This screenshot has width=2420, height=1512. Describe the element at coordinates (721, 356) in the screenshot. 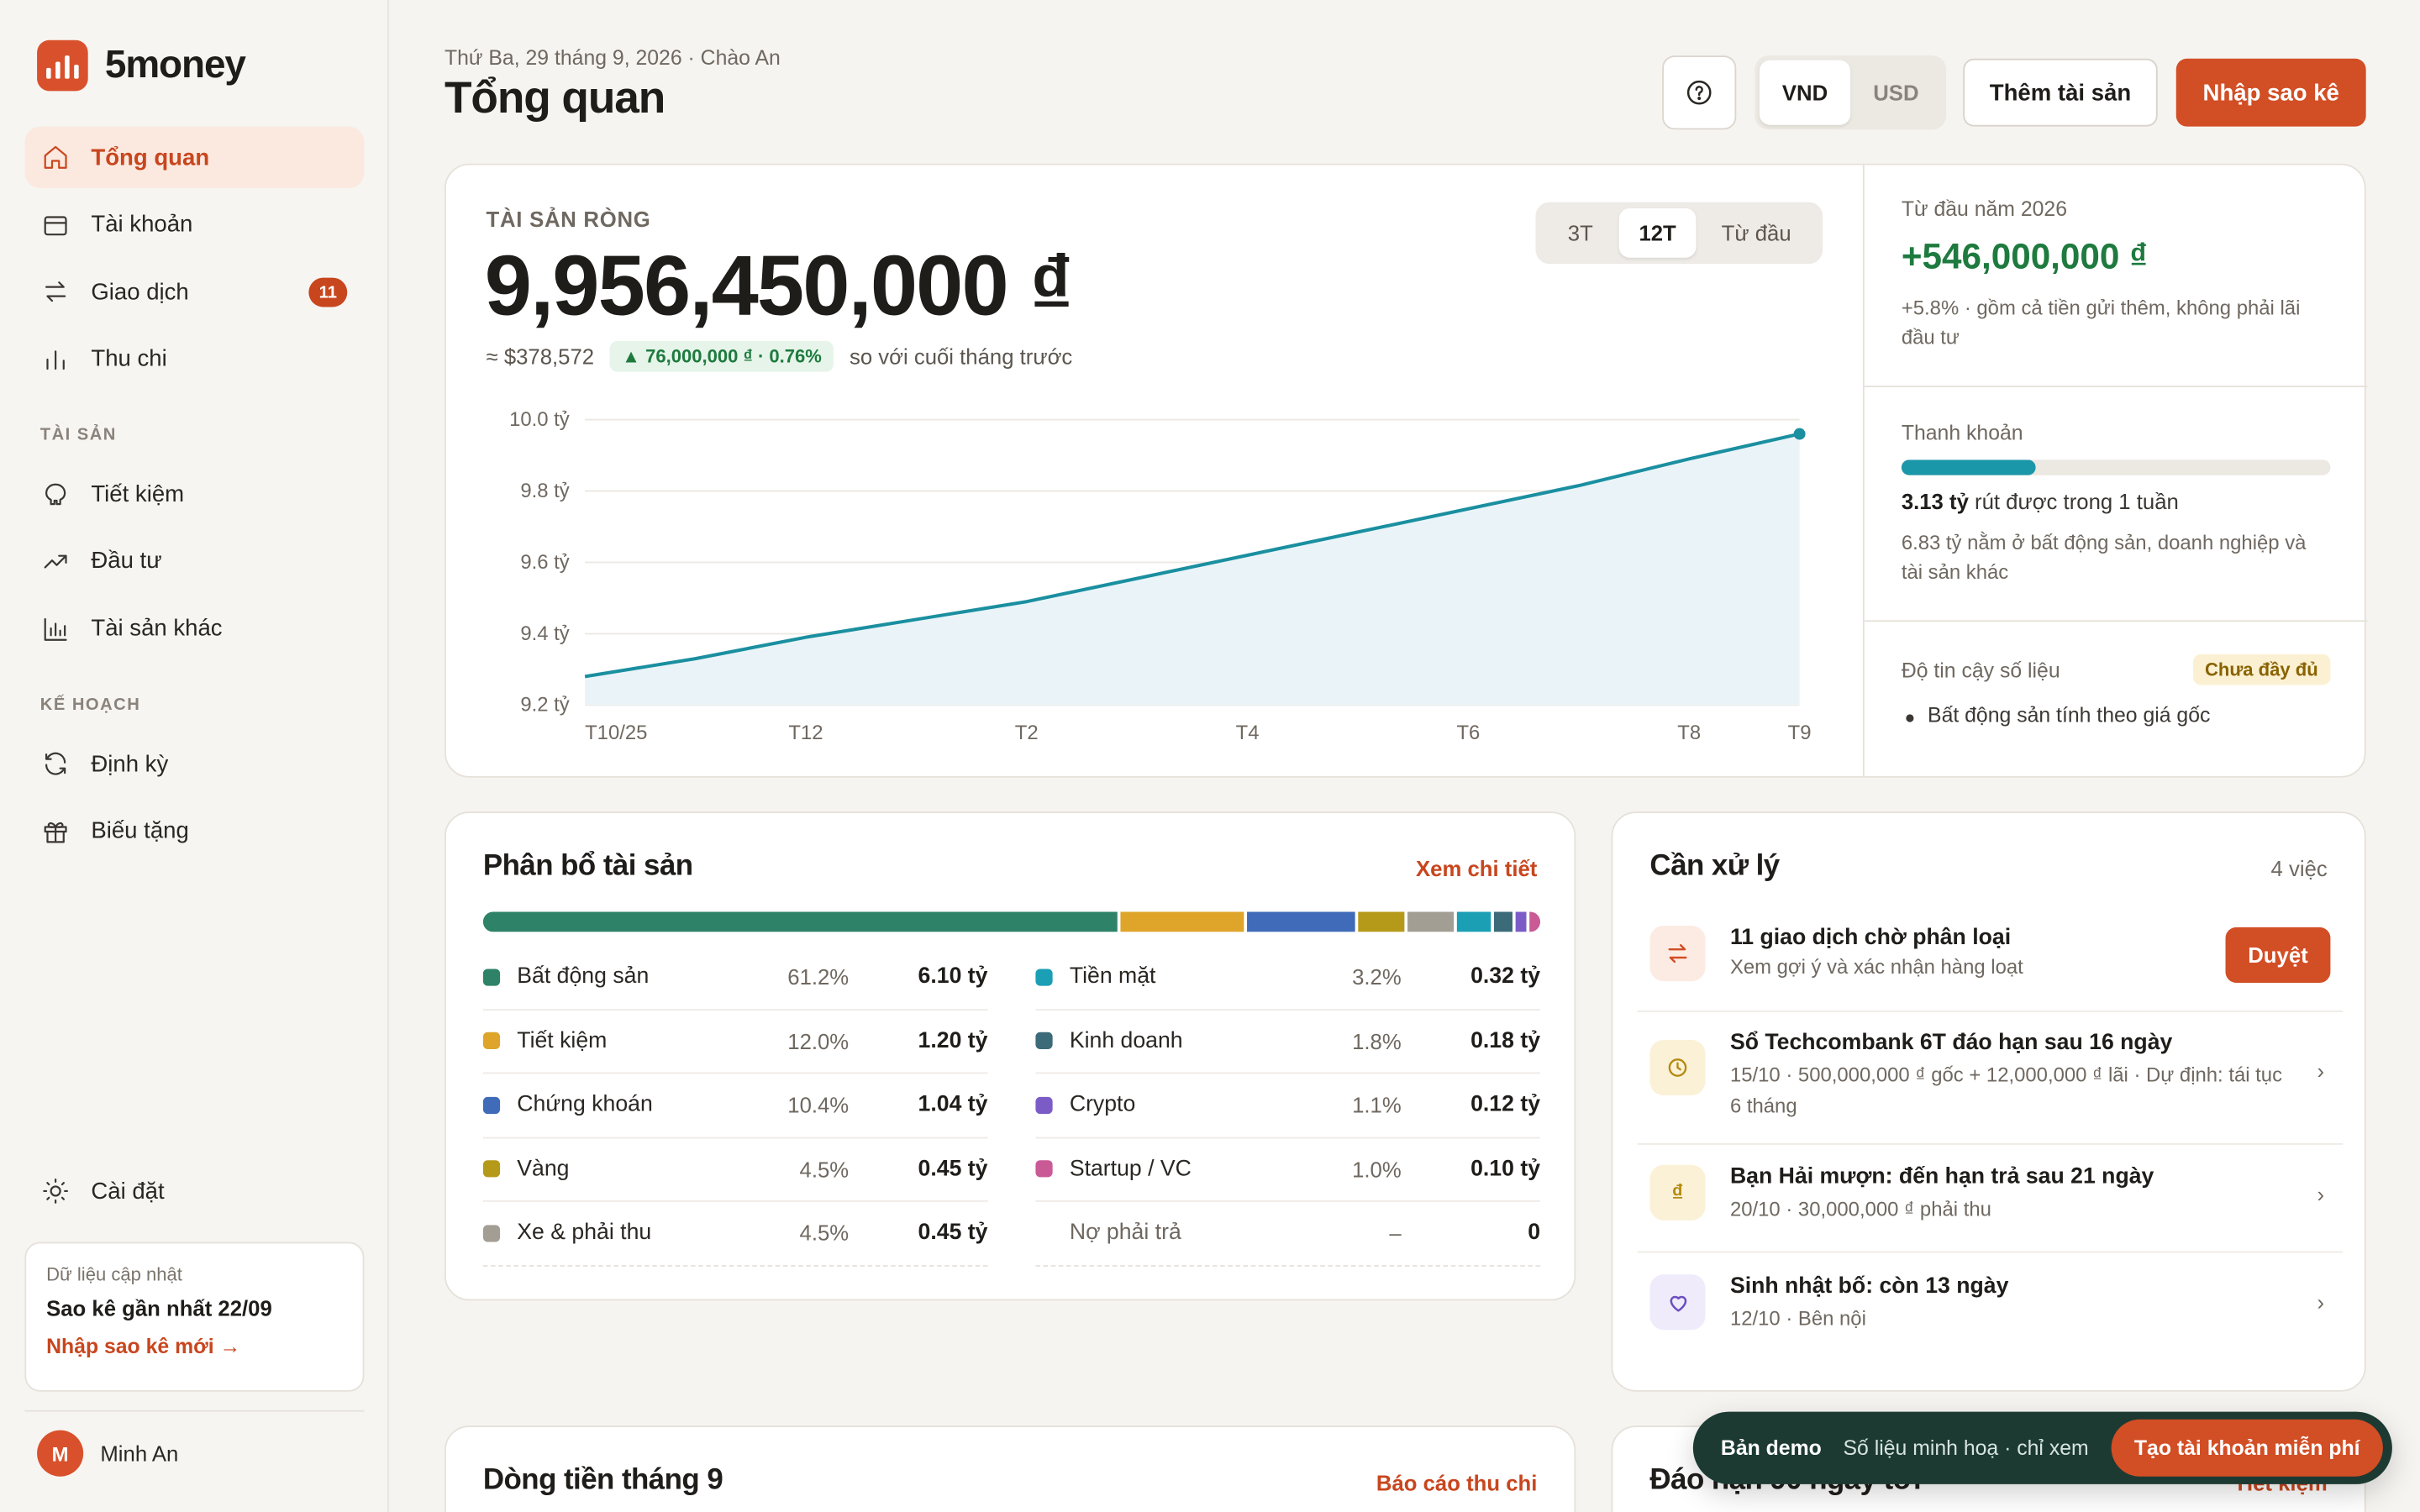

I see `net-worth-delta-badge: ▲ 76,000,000 ₫ · 0.76%` at that location.